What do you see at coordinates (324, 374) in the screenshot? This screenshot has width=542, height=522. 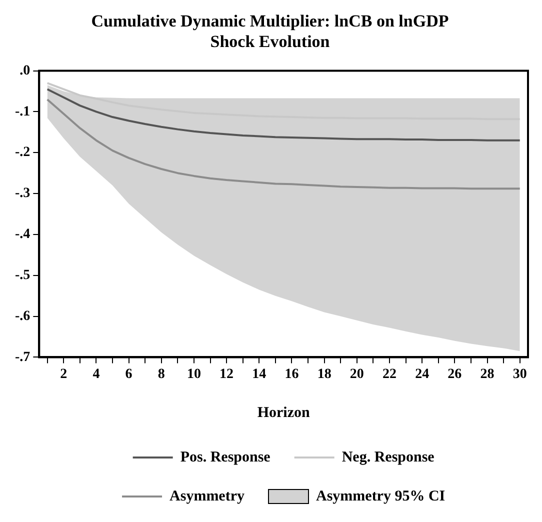 I see `x-tick-label: 18` at bounding box center [324, 374].